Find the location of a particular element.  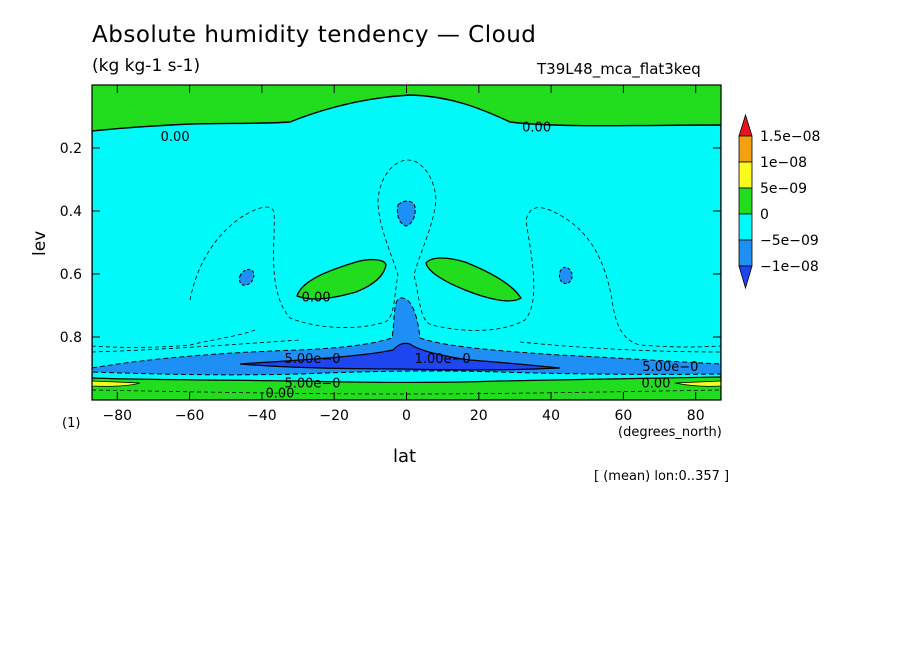

x-tick-label: 60 is located at coordinates (623, 416).